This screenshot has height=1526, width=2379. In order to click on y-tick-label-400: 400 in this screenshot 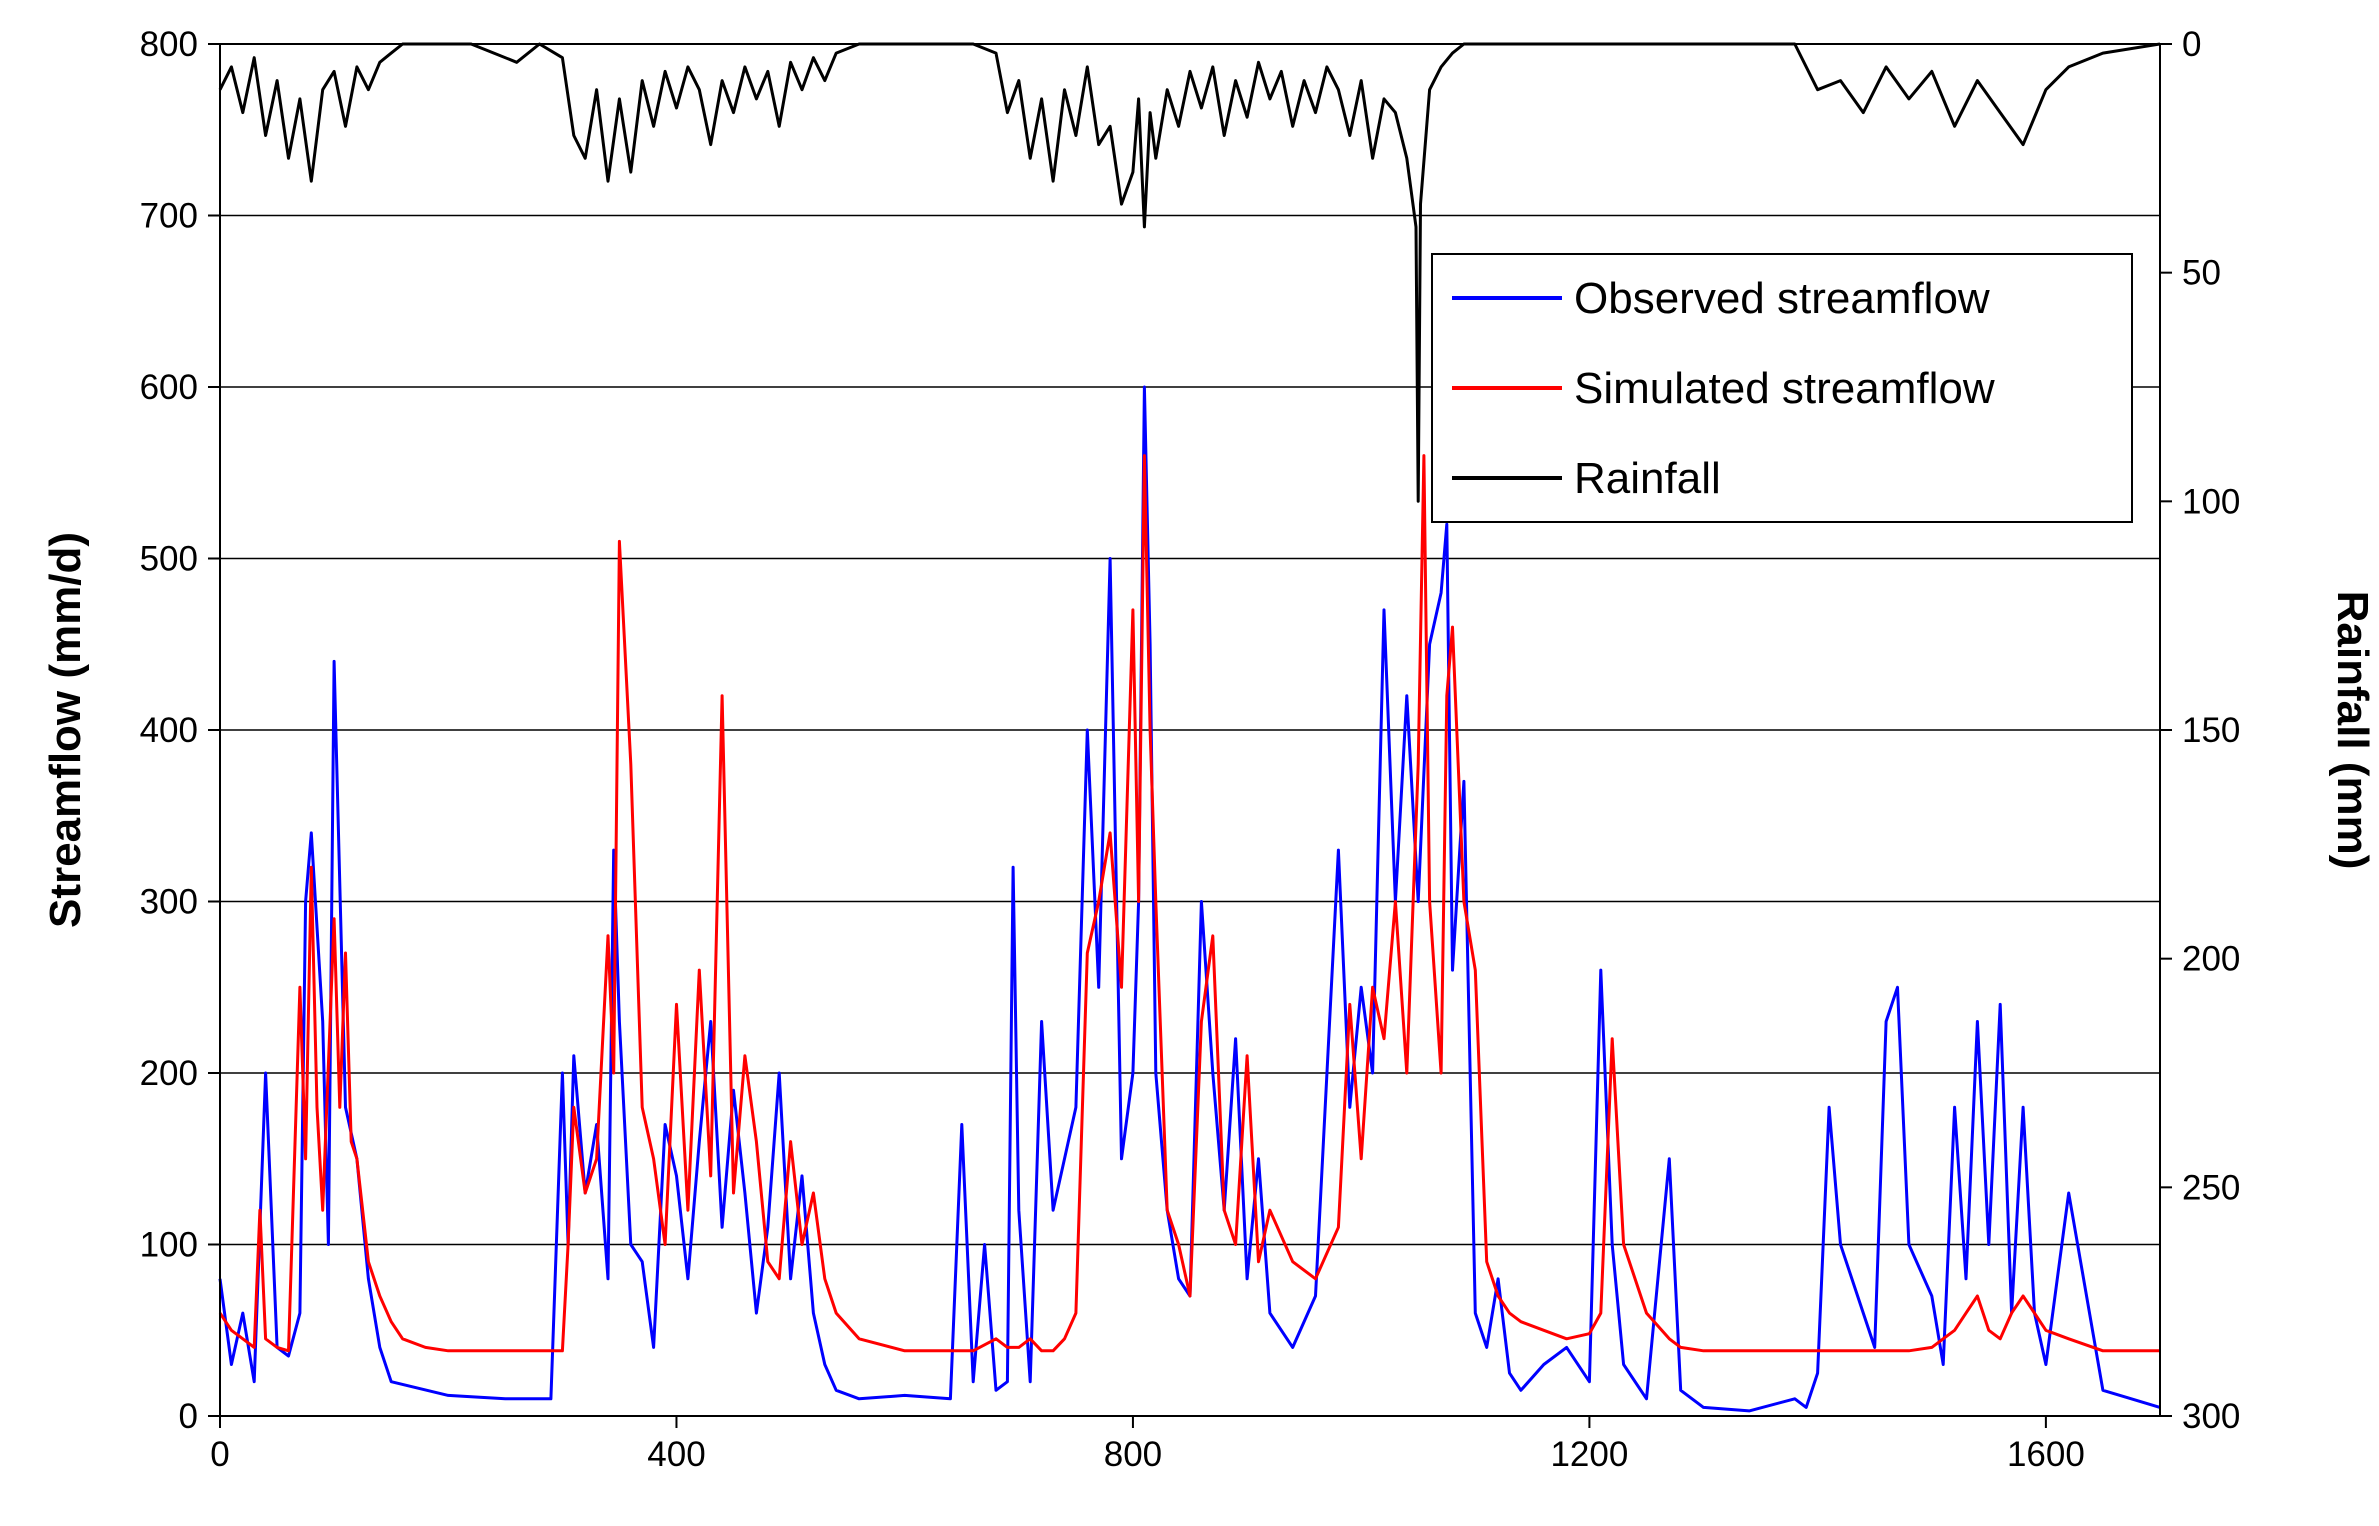, I will do `click(169, 730)`.